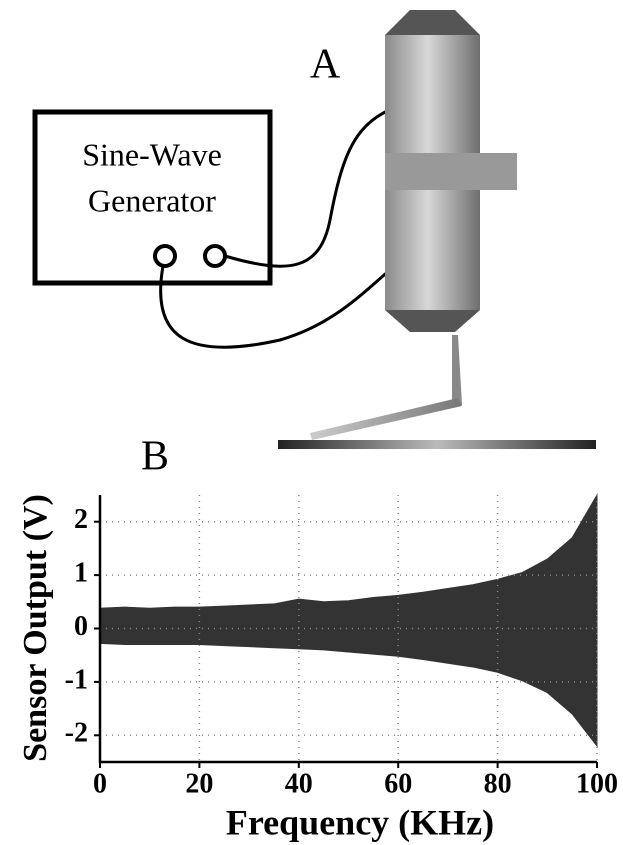 The height and width of the screenshot is (845, 623). I want to click on sample-base, so click(437, 444).